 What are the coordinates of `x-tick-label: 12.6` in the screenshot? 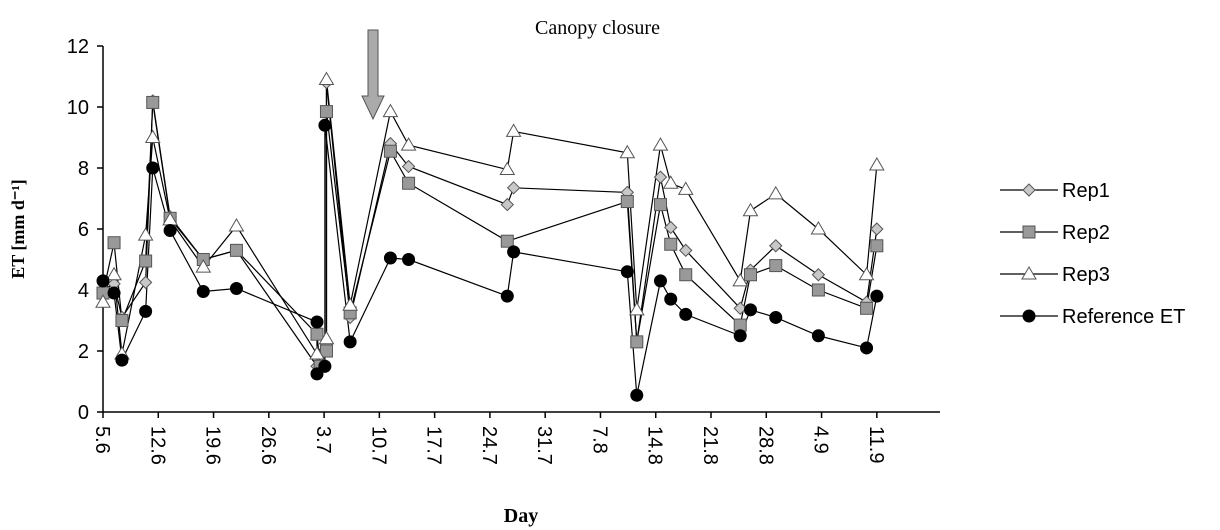 It's located at (157, 445).